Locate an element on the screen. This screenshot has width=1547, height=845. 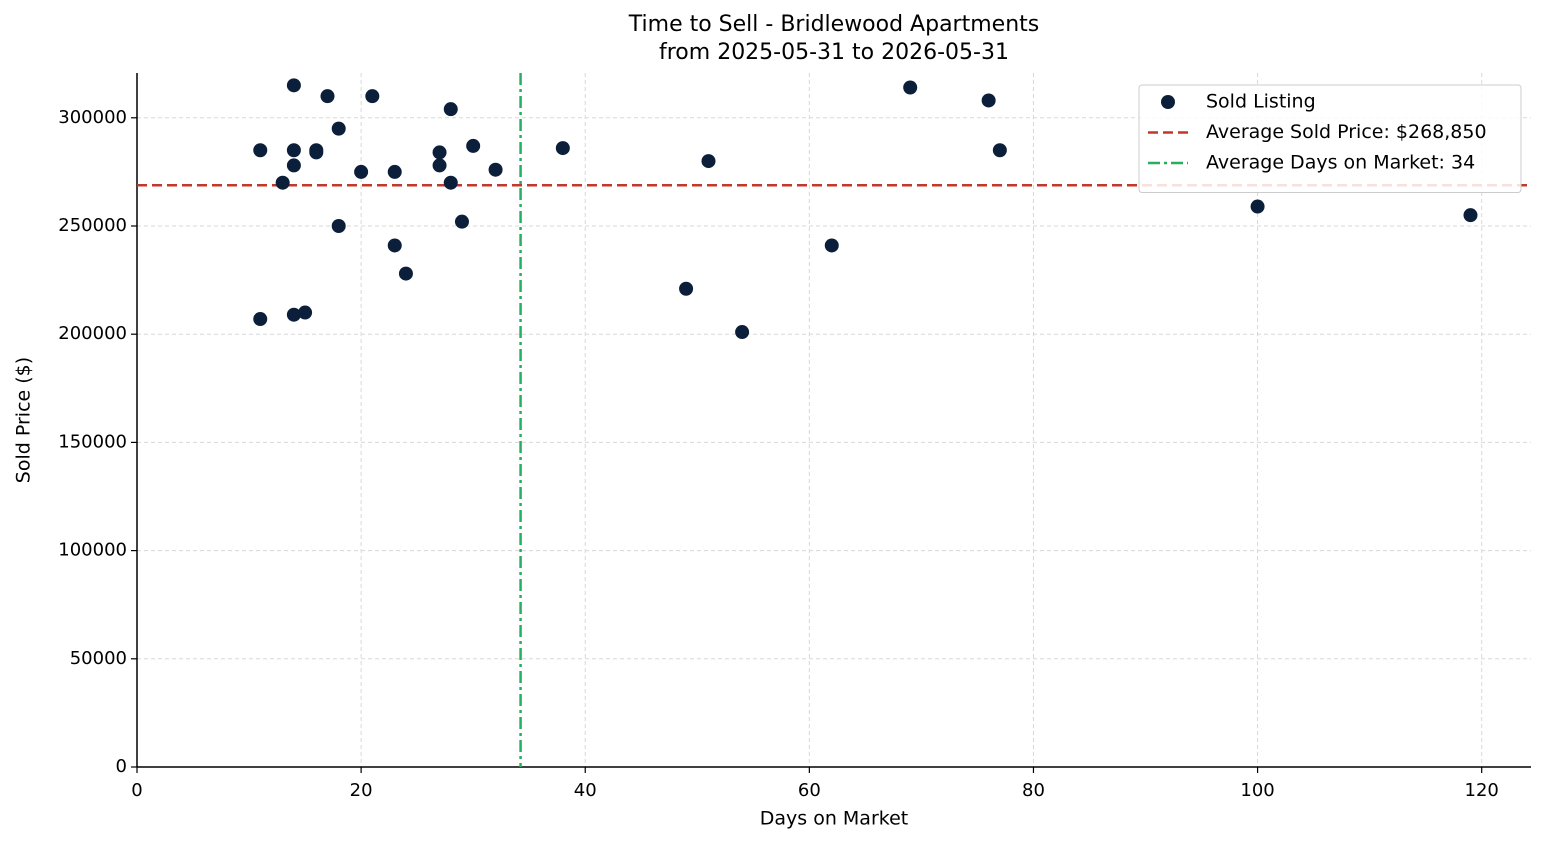
x-tick-label: 100 is located at coordinates (1257, 790).